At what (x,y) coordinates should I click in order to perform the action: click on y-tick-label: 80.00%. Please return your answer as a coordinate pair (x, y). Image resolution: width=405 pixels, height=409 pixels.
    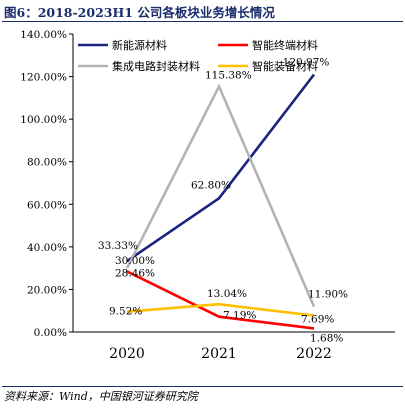
    Looking at the image, I should click on (47, 163).